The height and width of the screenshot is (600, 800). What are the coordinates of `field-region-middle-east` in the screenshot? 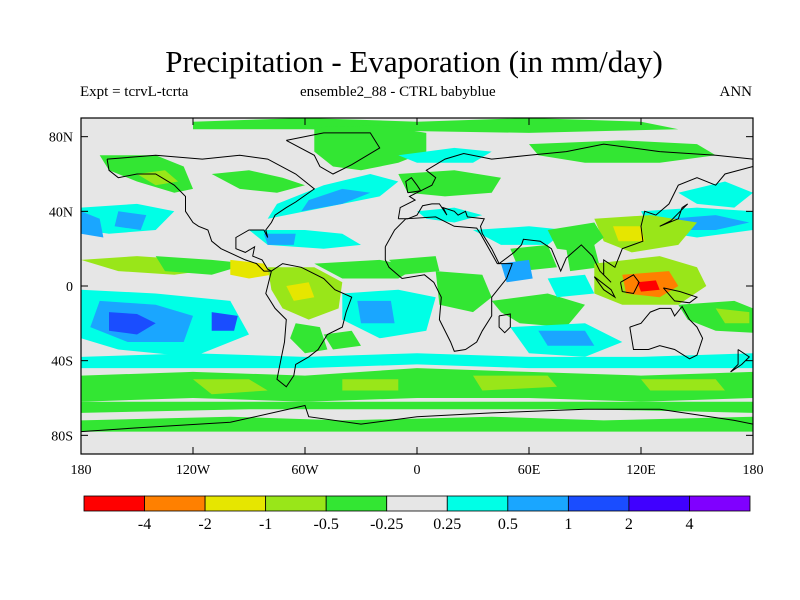 It's located at (520, 235).